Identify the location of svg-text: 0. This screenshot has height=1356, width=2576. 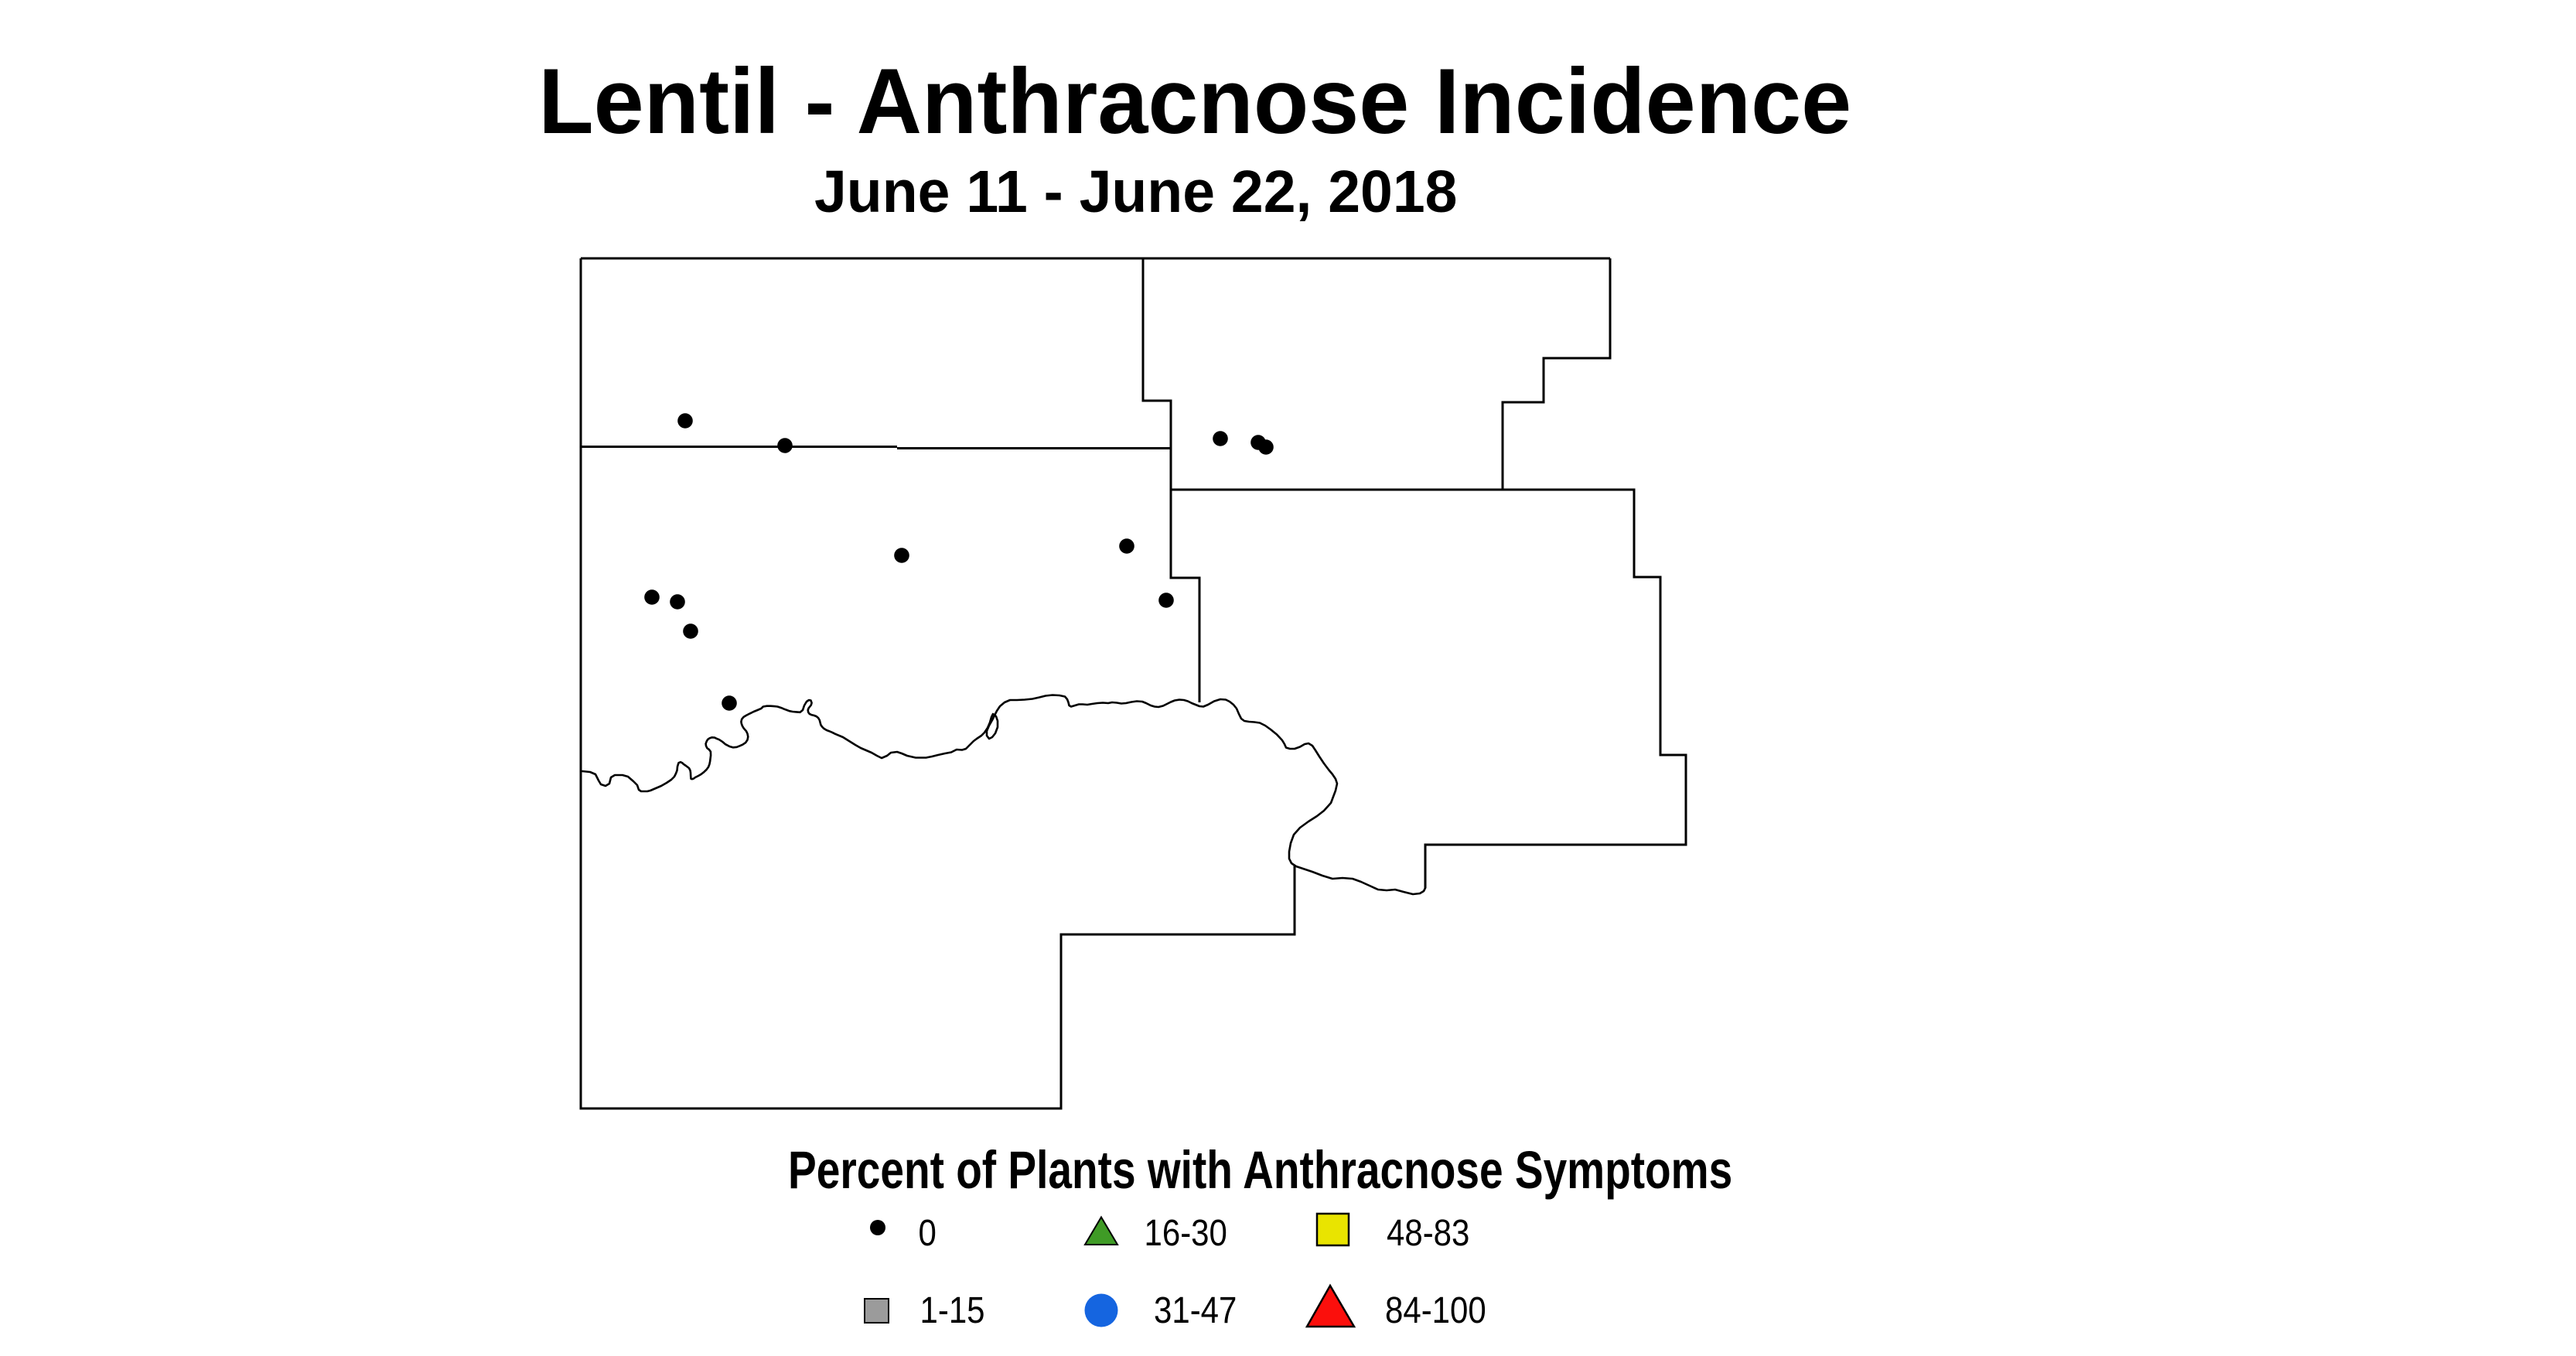
(928, 1232).